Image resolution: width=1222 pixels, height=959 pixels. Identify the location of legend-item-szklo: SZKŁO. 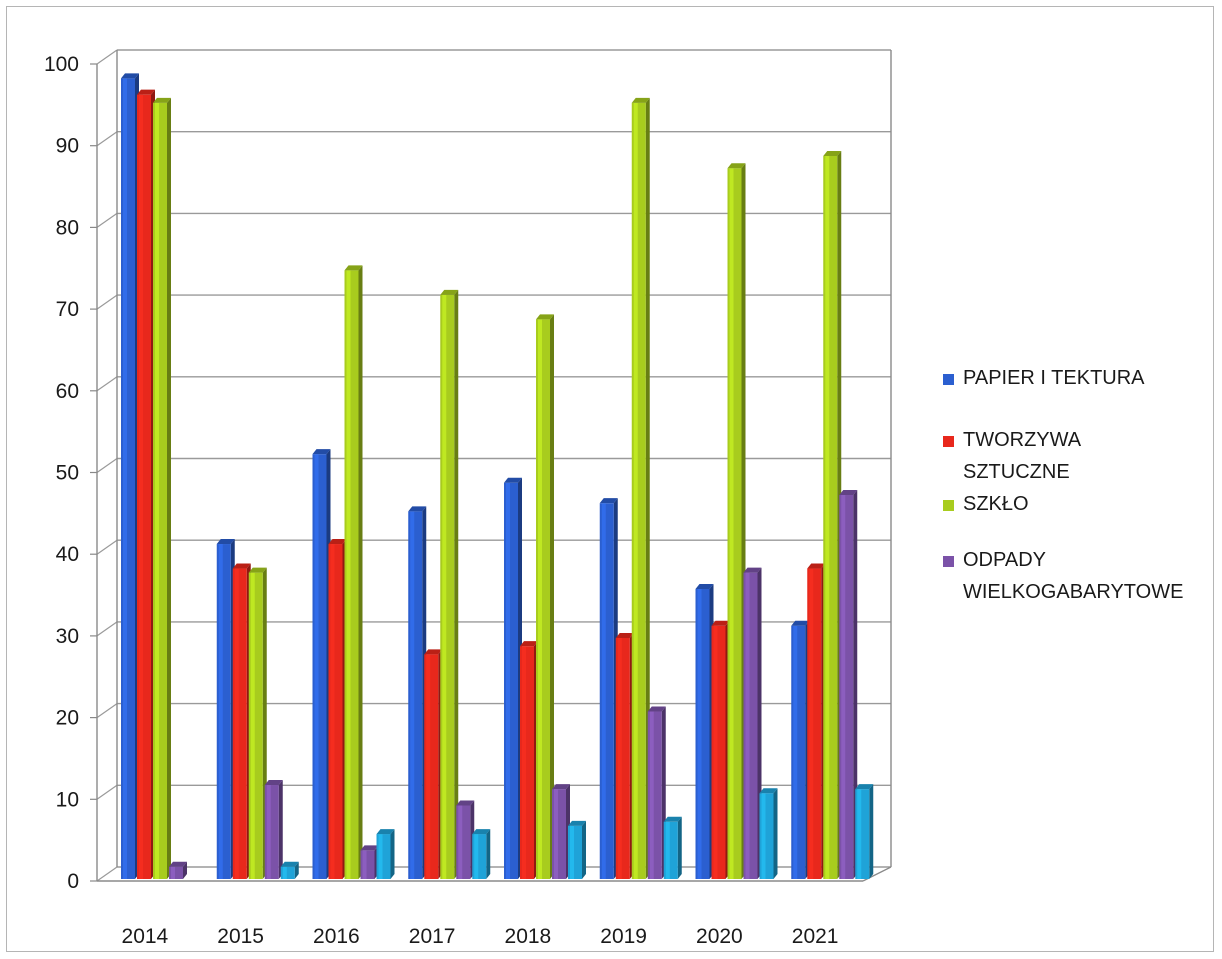
(986, 506).